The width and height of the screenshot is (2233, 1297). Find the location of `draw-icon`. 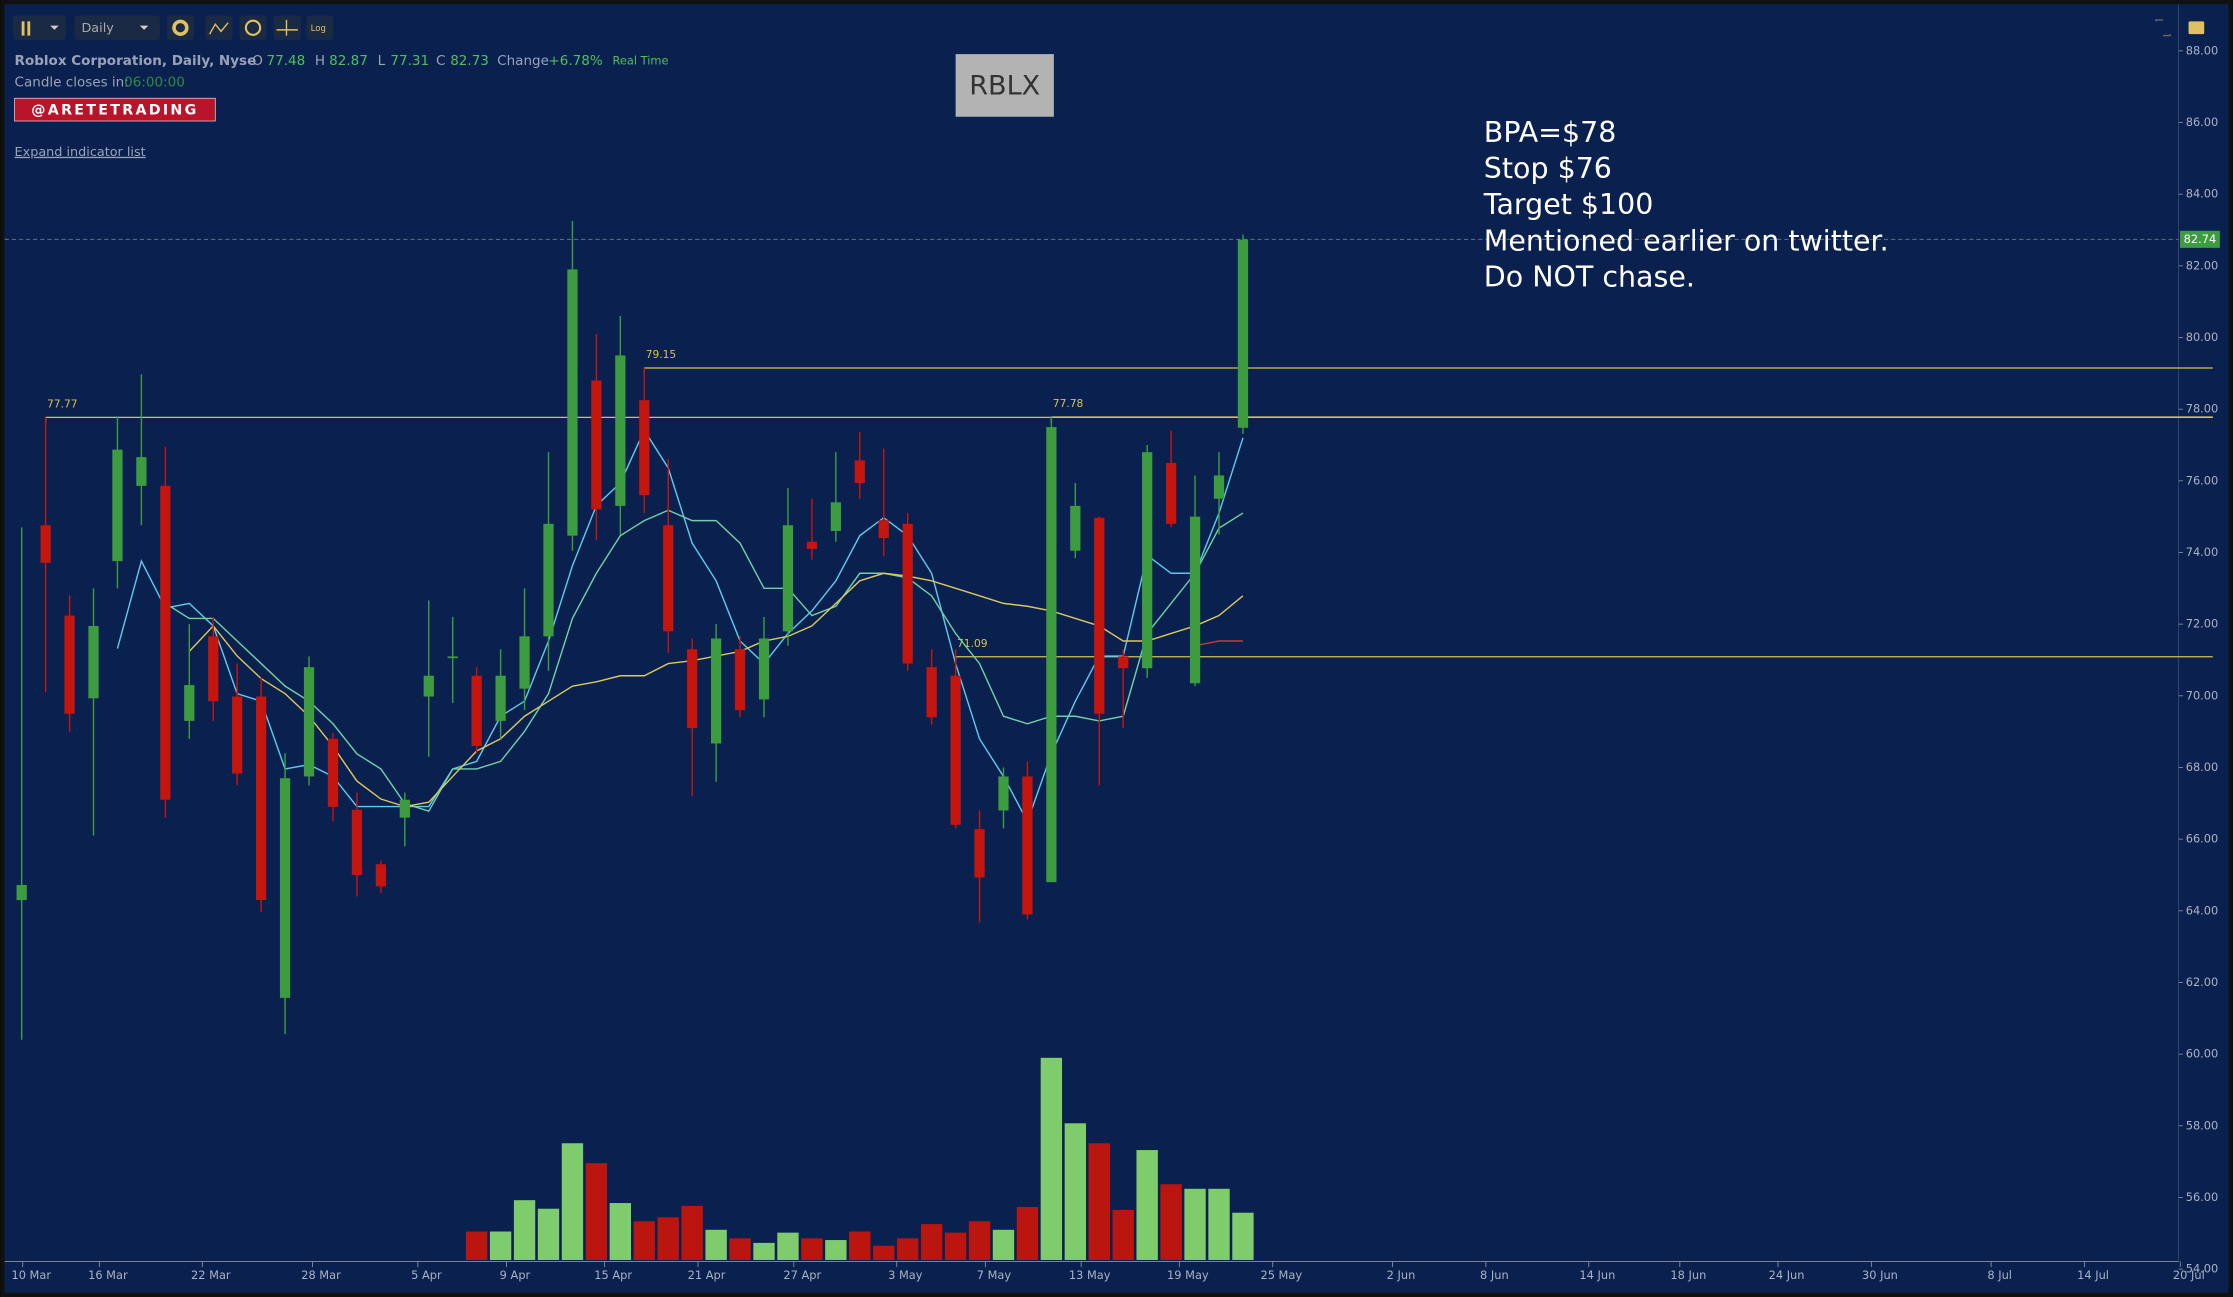

draw-icon is located at coordinates (287, 27).